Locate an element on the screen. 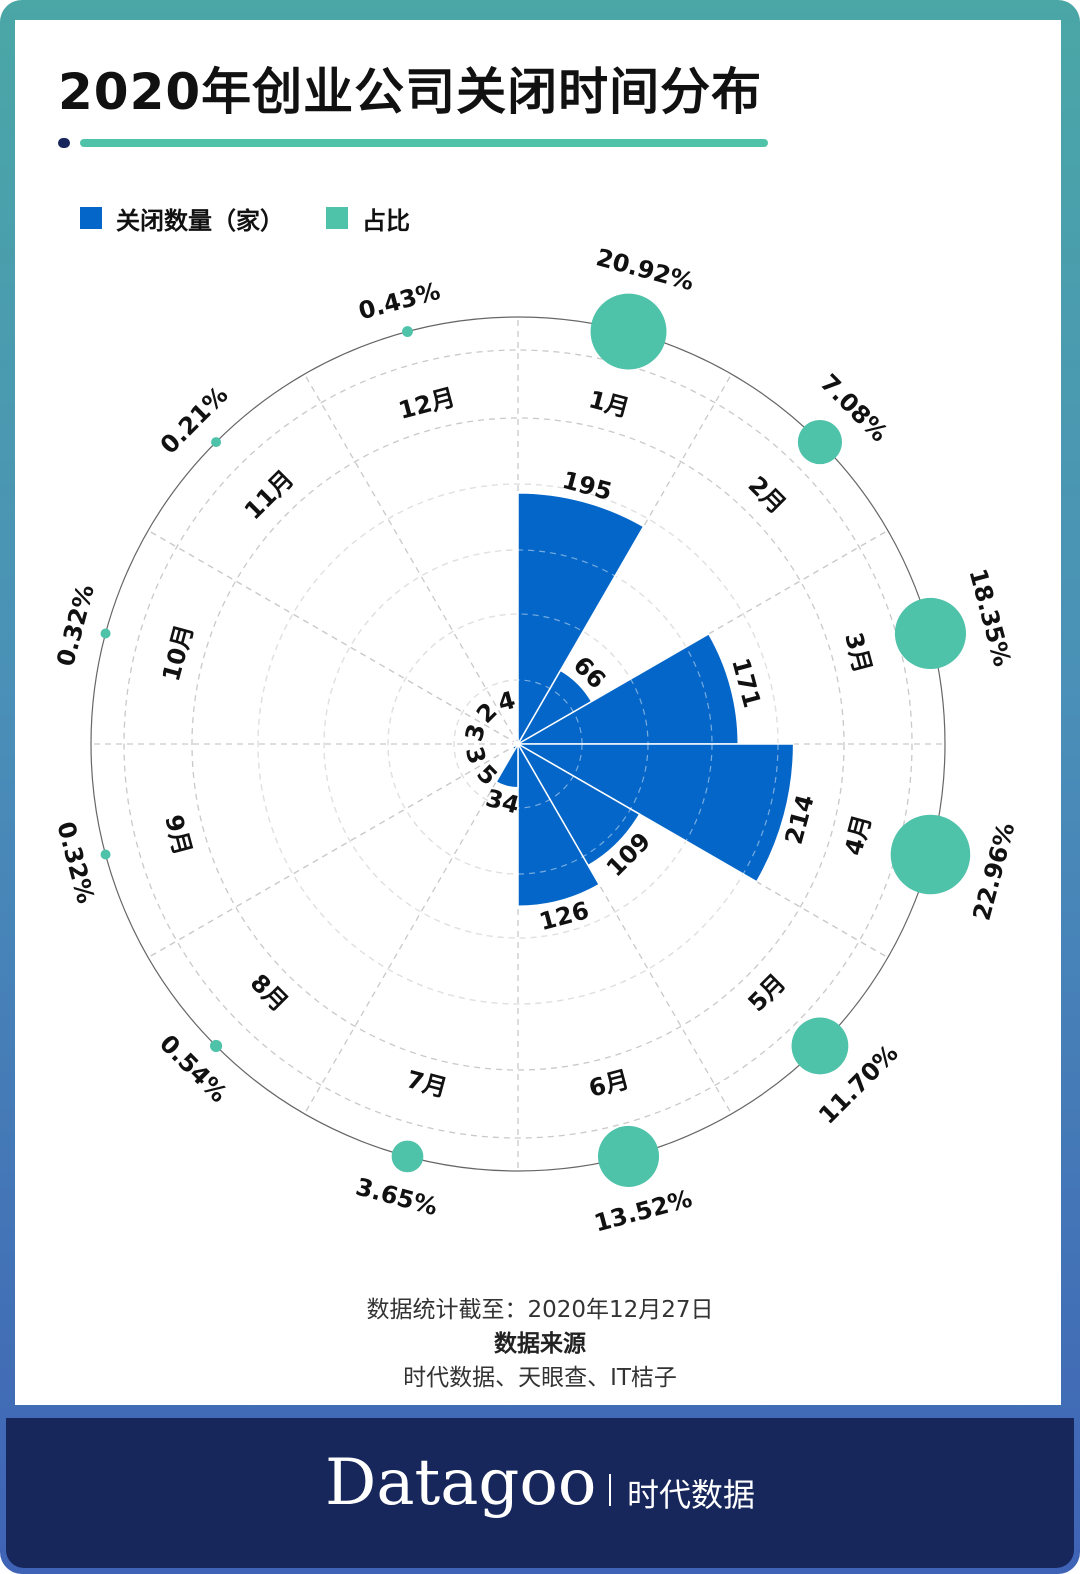  month-label-8: 8月 is located at coordinates (269, 993).